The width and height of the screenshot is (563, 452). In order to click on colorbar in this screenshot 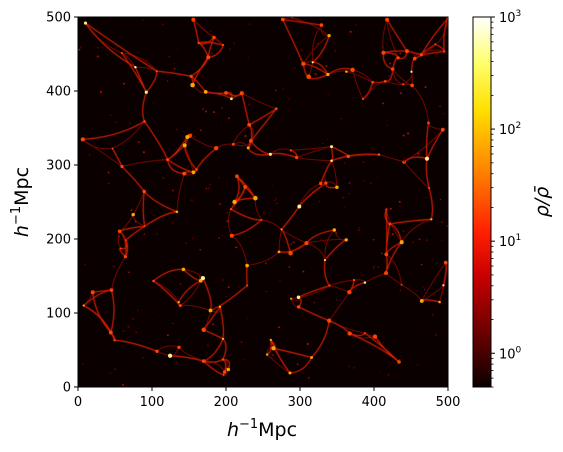, I will do `click(482, 202)`.